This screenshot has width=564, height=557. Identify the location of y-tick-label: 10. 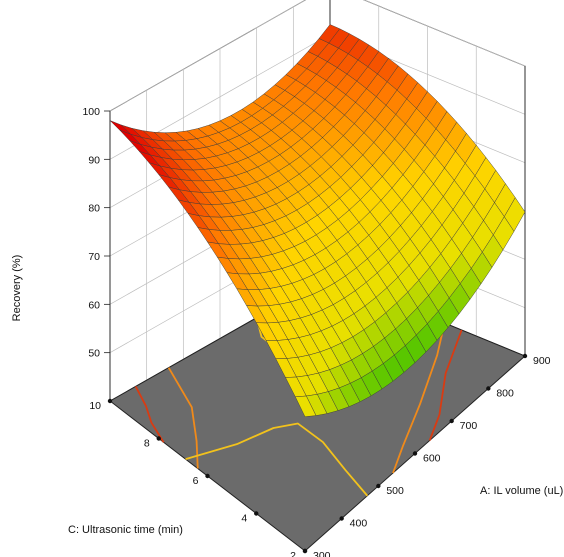
(95, 406).